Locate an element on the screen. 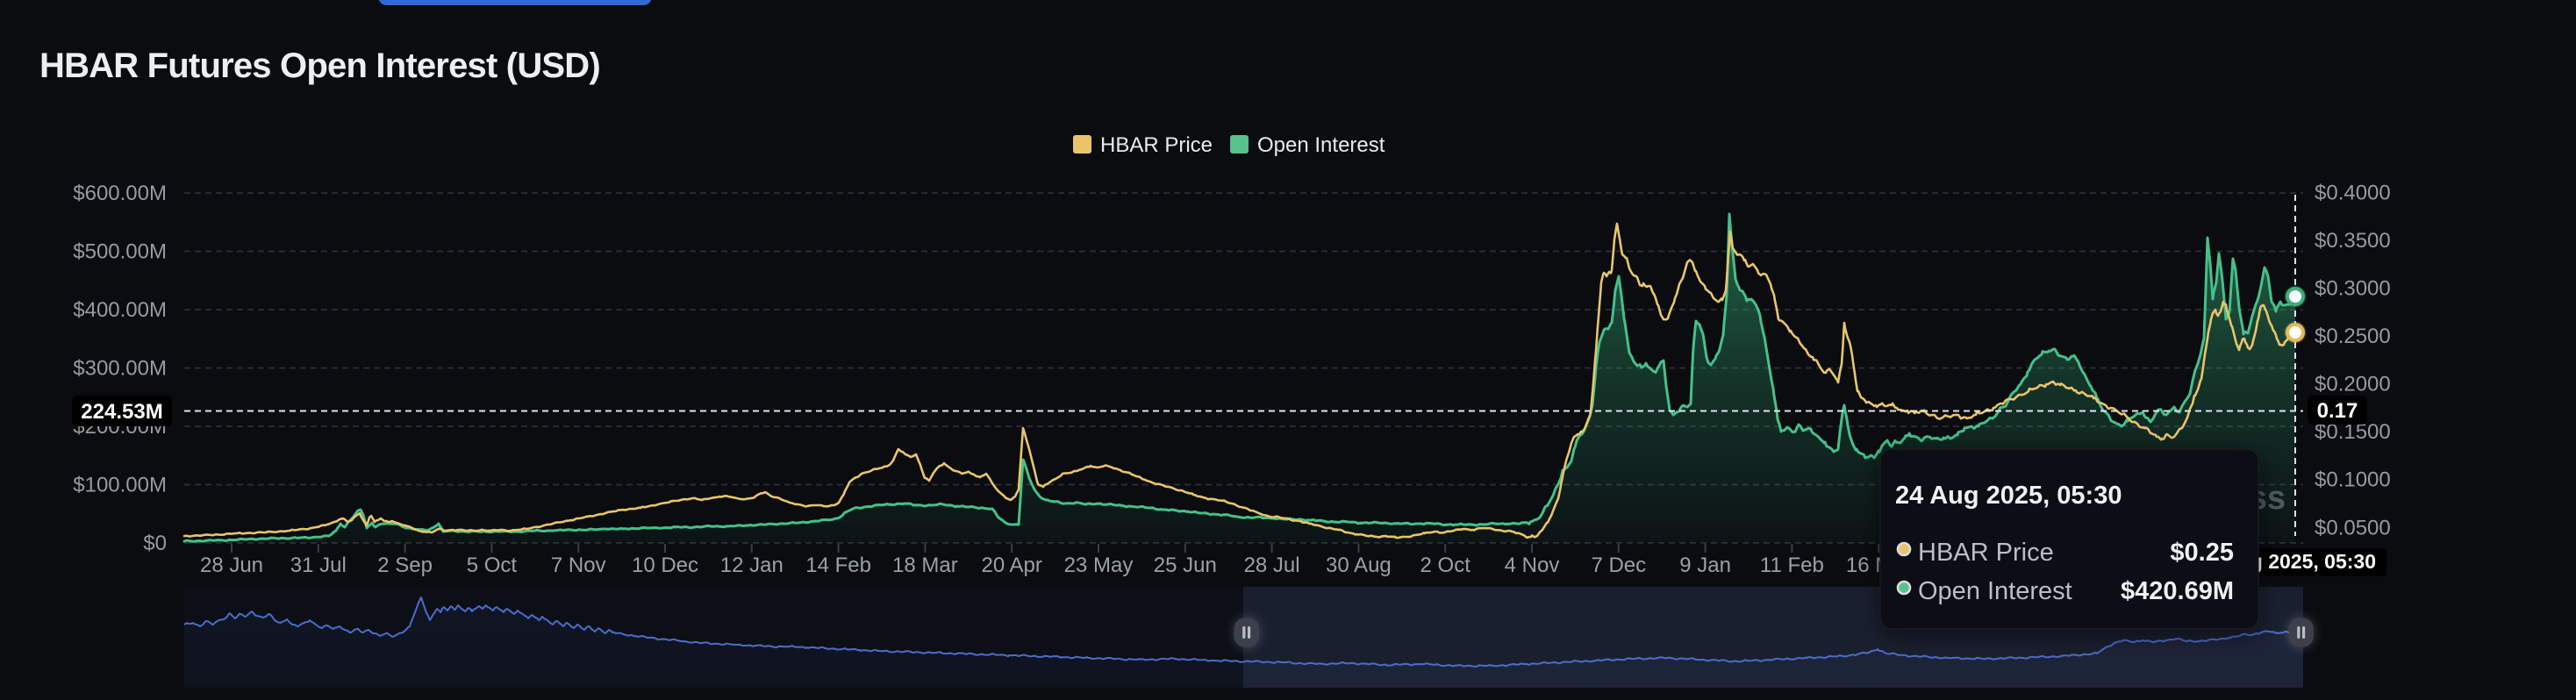 The width and height of the screenshot is (2576, 700). svg-text: 14 Feb is located at coordinates (838, 565).